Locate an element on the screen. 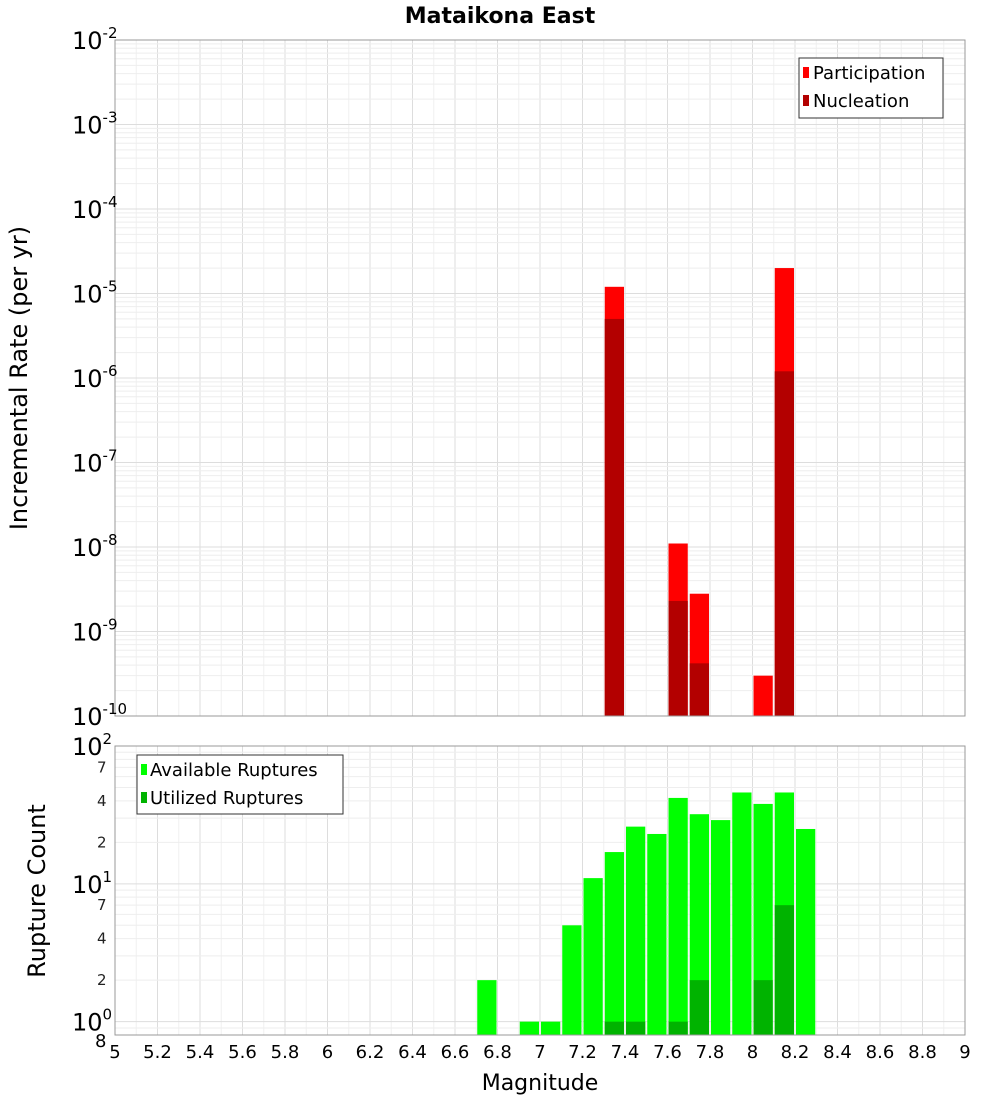 The width and height of the screenshot is (1000, 1100). x-axis-label: Magnitude is located at coordinates (540, 1083).